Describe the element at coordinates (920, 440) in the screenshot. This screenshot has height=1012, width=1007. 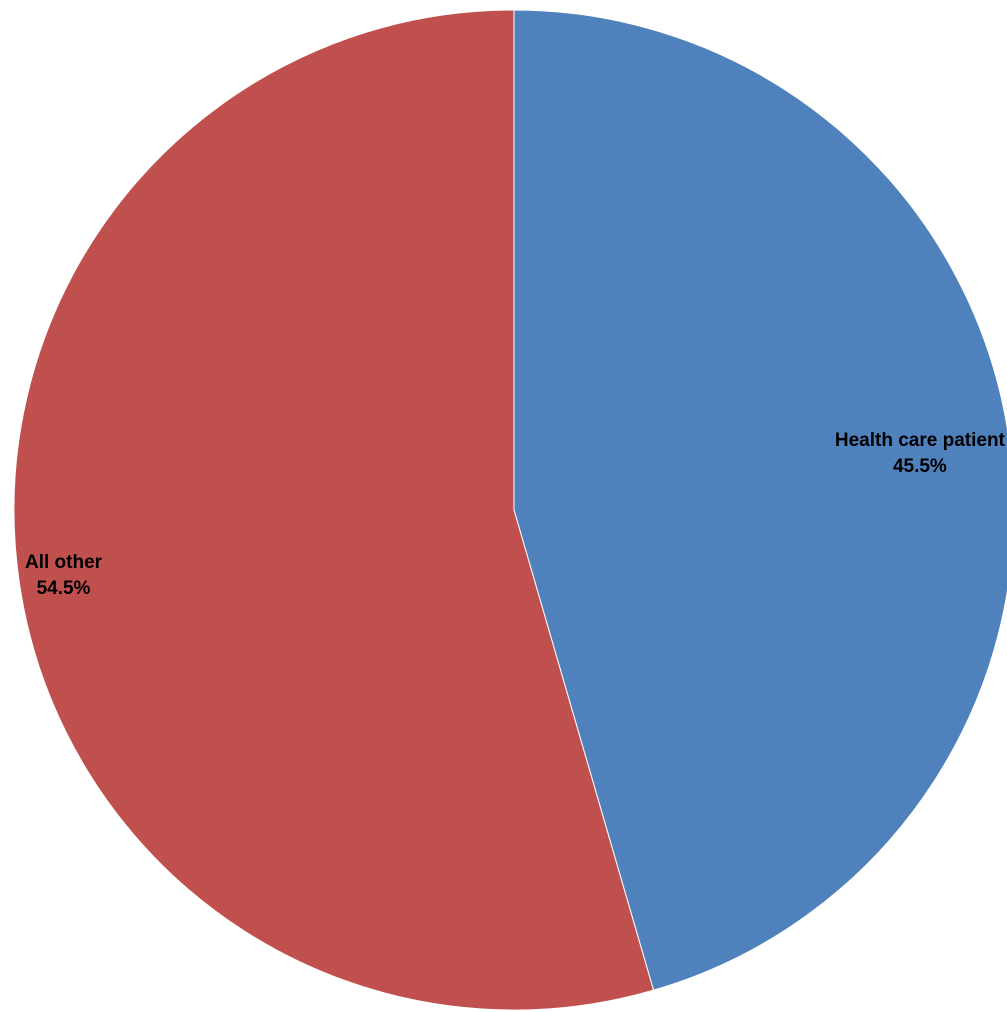
I see `slice-category-label: Health care patient` at that location.